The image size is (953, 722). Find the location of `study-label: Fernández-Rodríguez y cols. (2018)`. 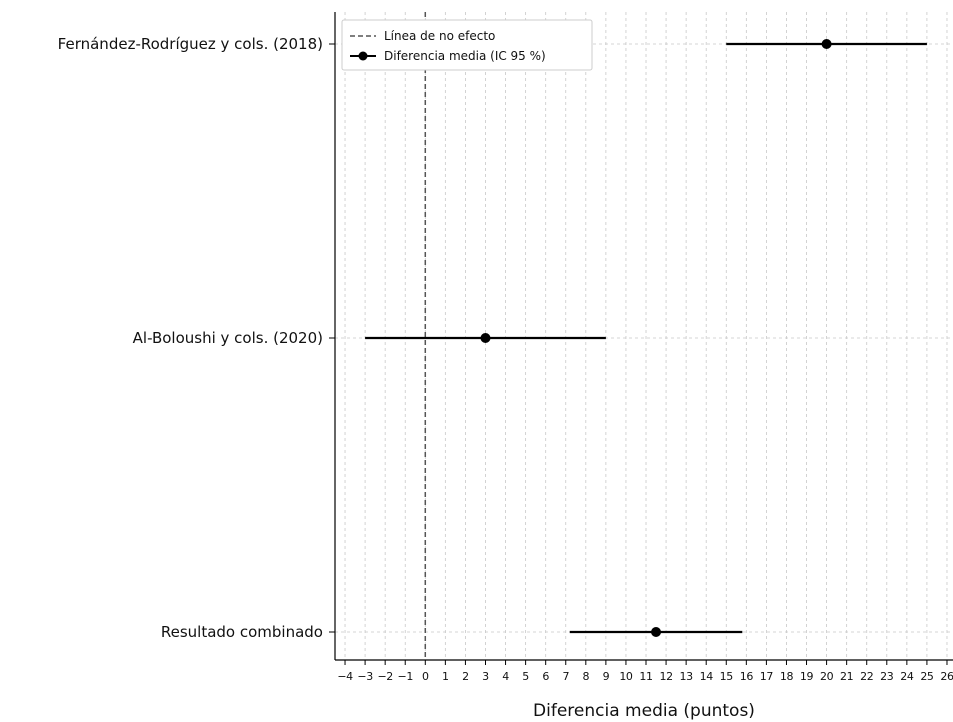

study-label: Fernández-Rodríguez y cols. (2018) is located at coordinates (190, 44).